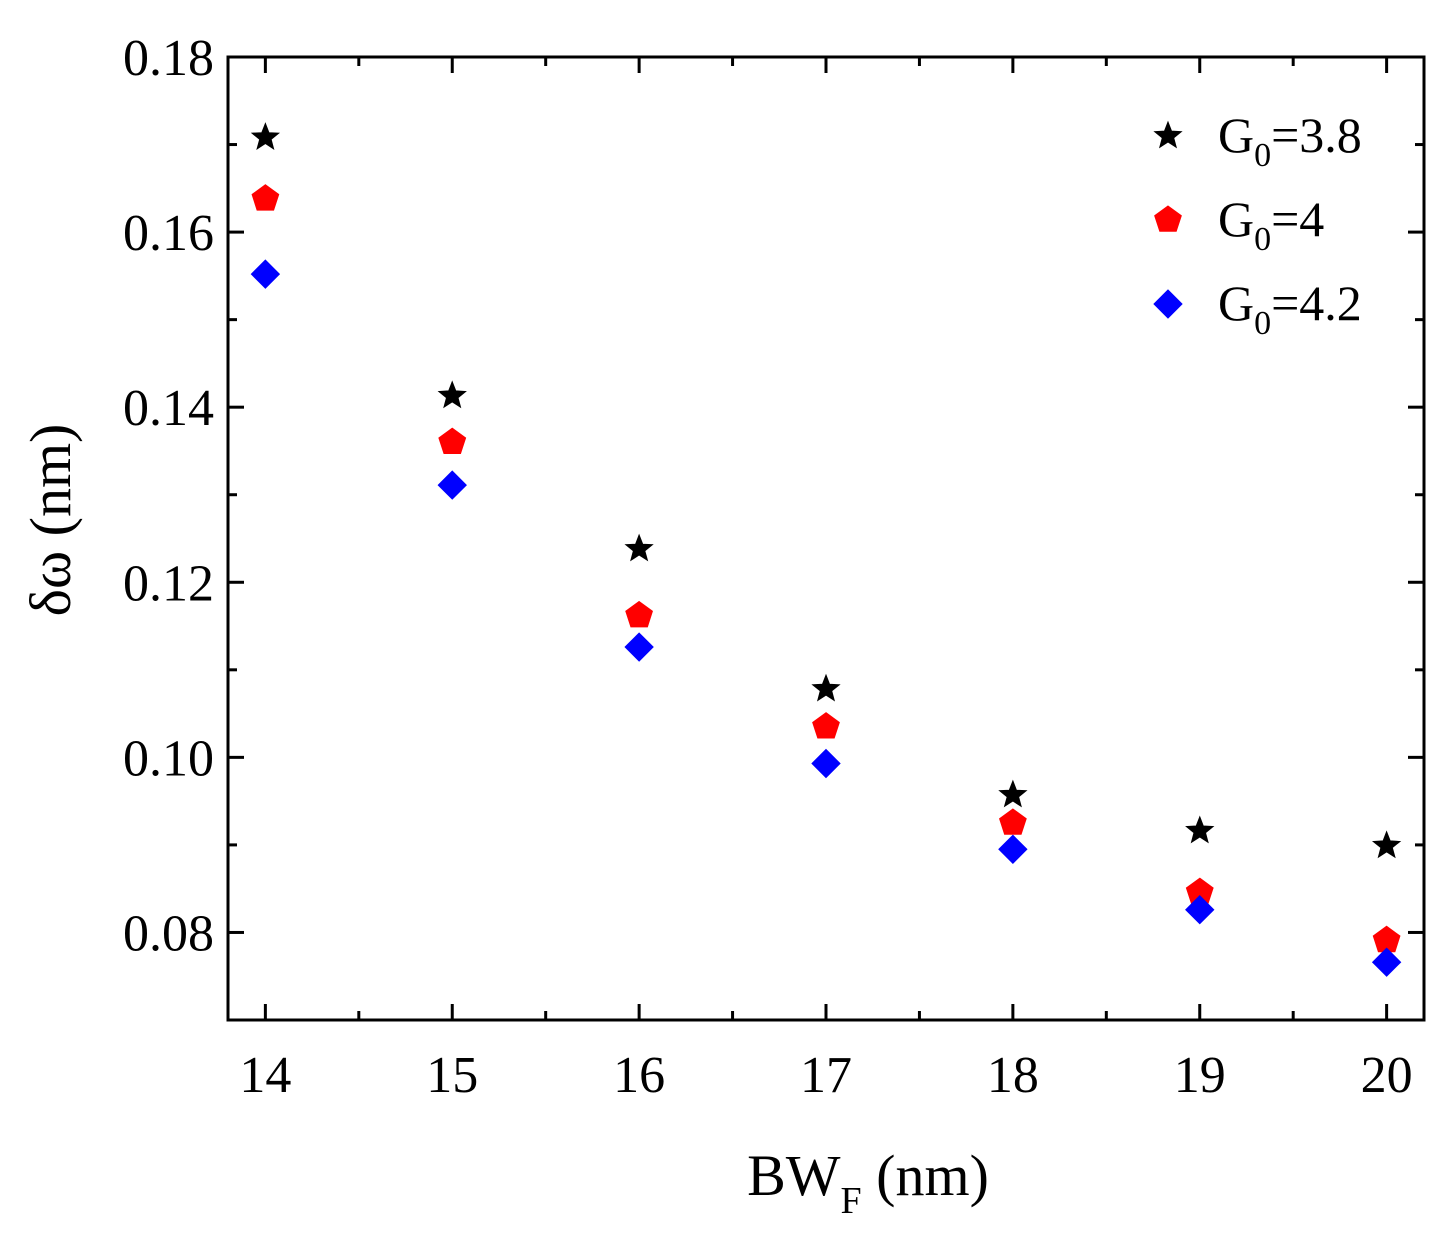  Describe the element at coordinates (452, 1075) in the screenshot. I see `x-tick-label: 15` at that location.